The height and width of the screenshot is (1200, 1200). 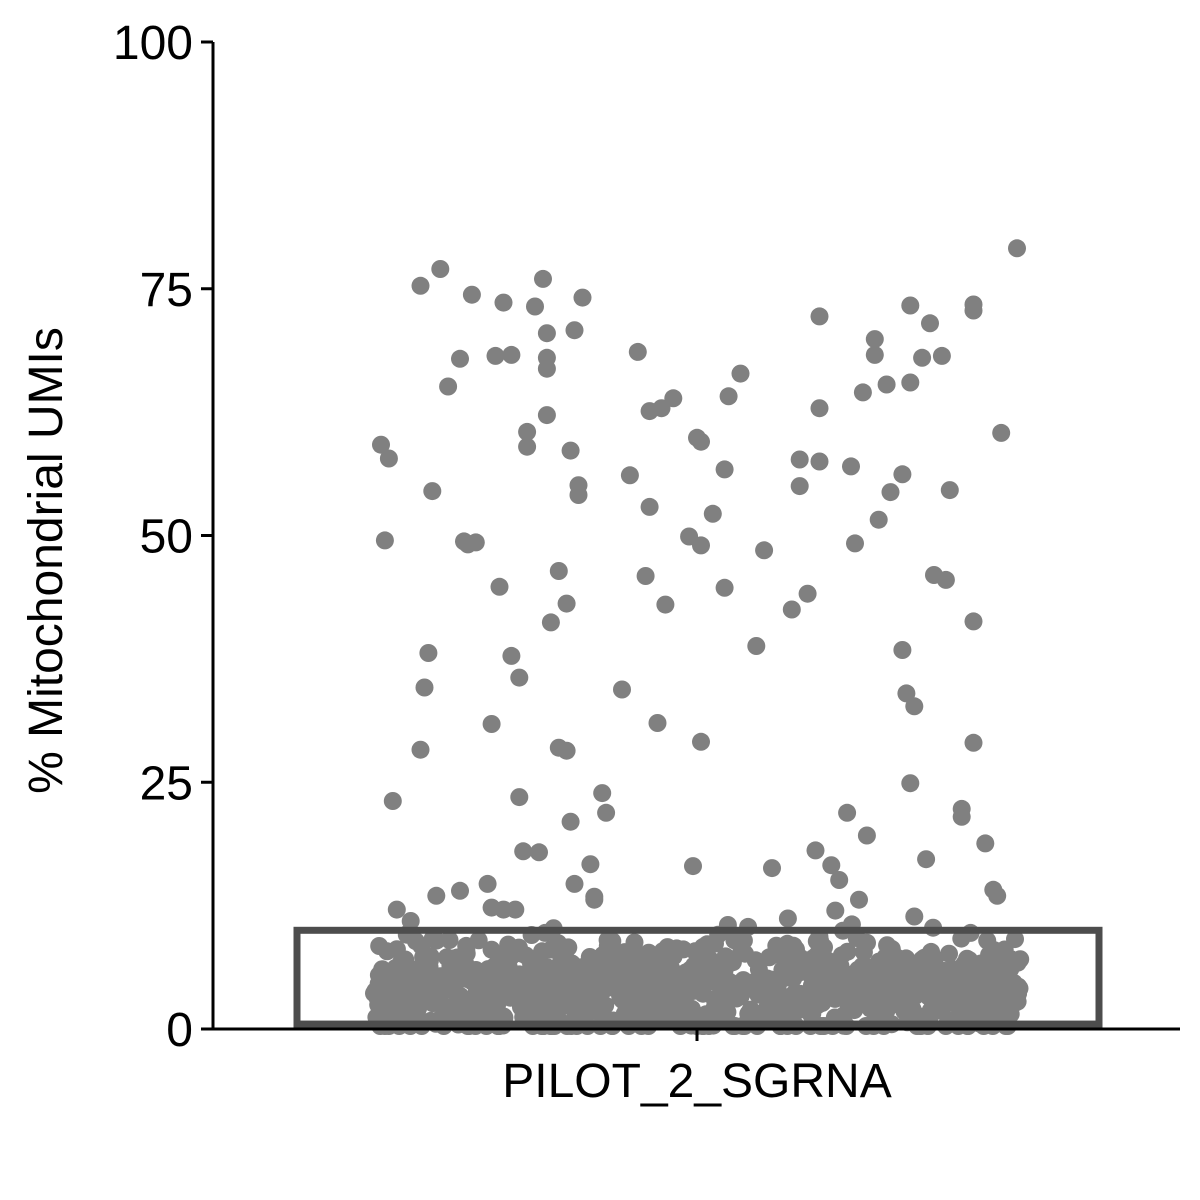 I want to click on y-tick-label: 100, so click(x=153, y=43).